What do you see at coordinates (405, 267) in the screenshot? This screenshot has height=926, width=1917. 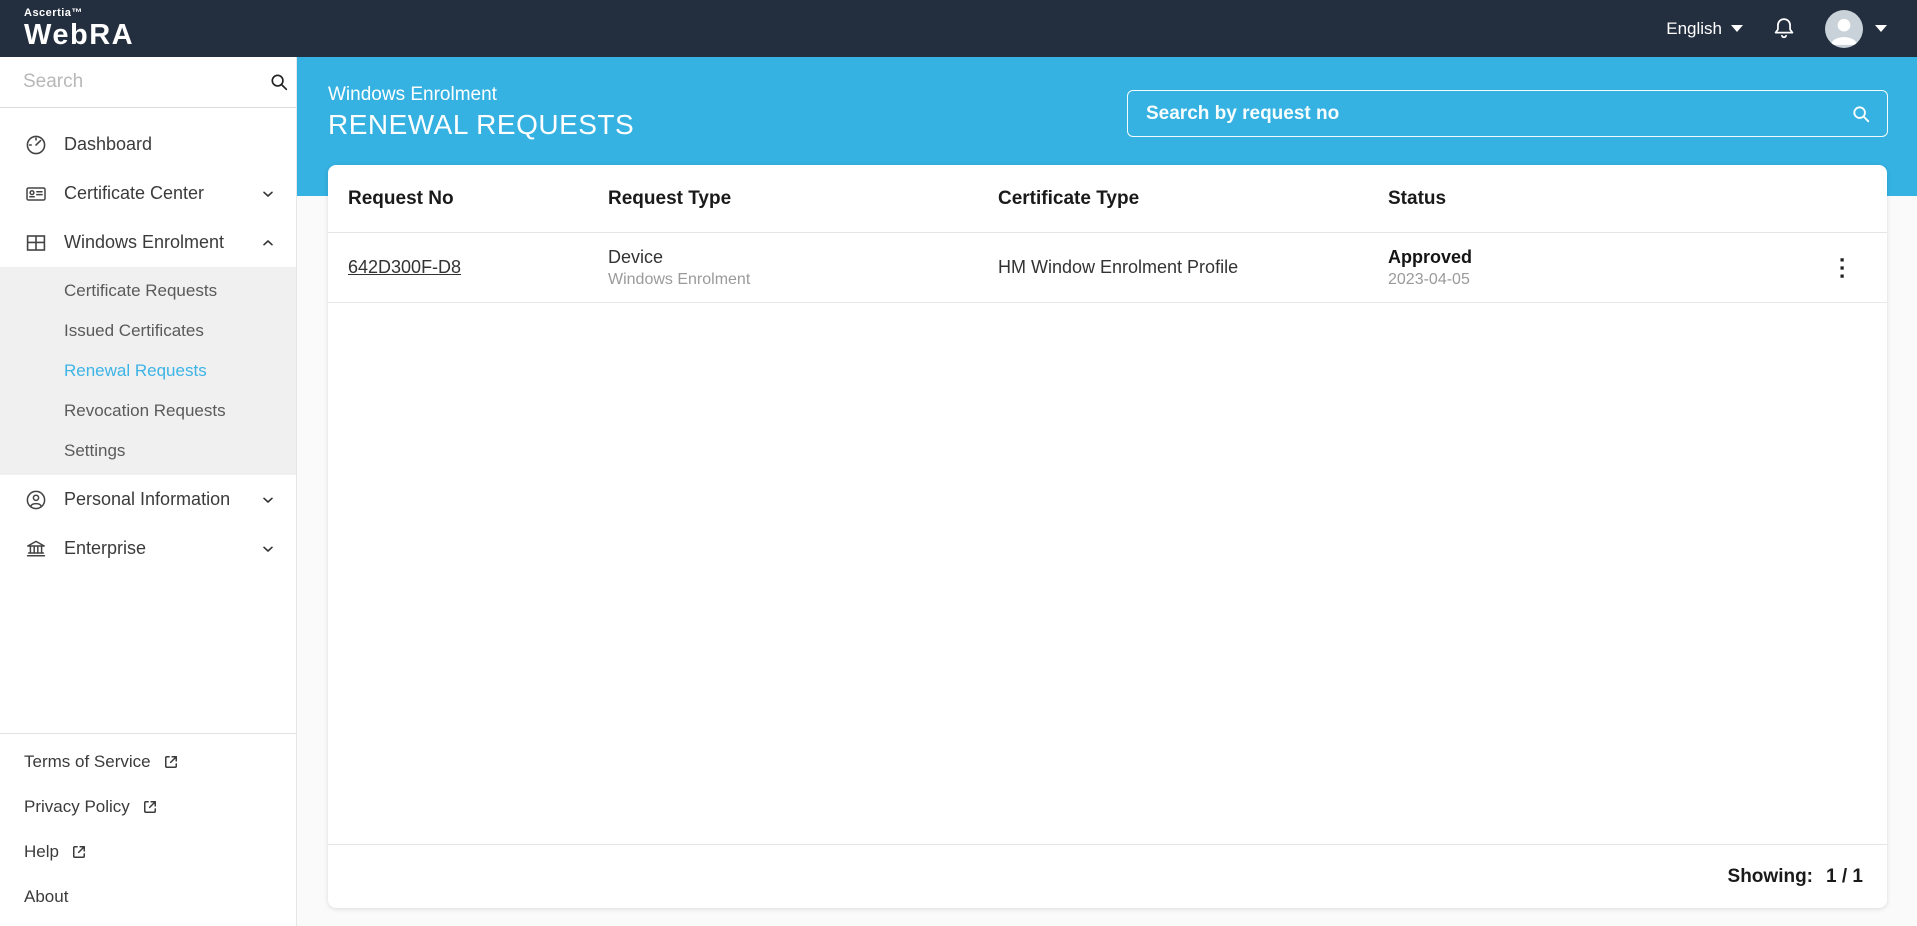 I see `request-no-link: 642D300F-D8` at bounding box center [405, 267].